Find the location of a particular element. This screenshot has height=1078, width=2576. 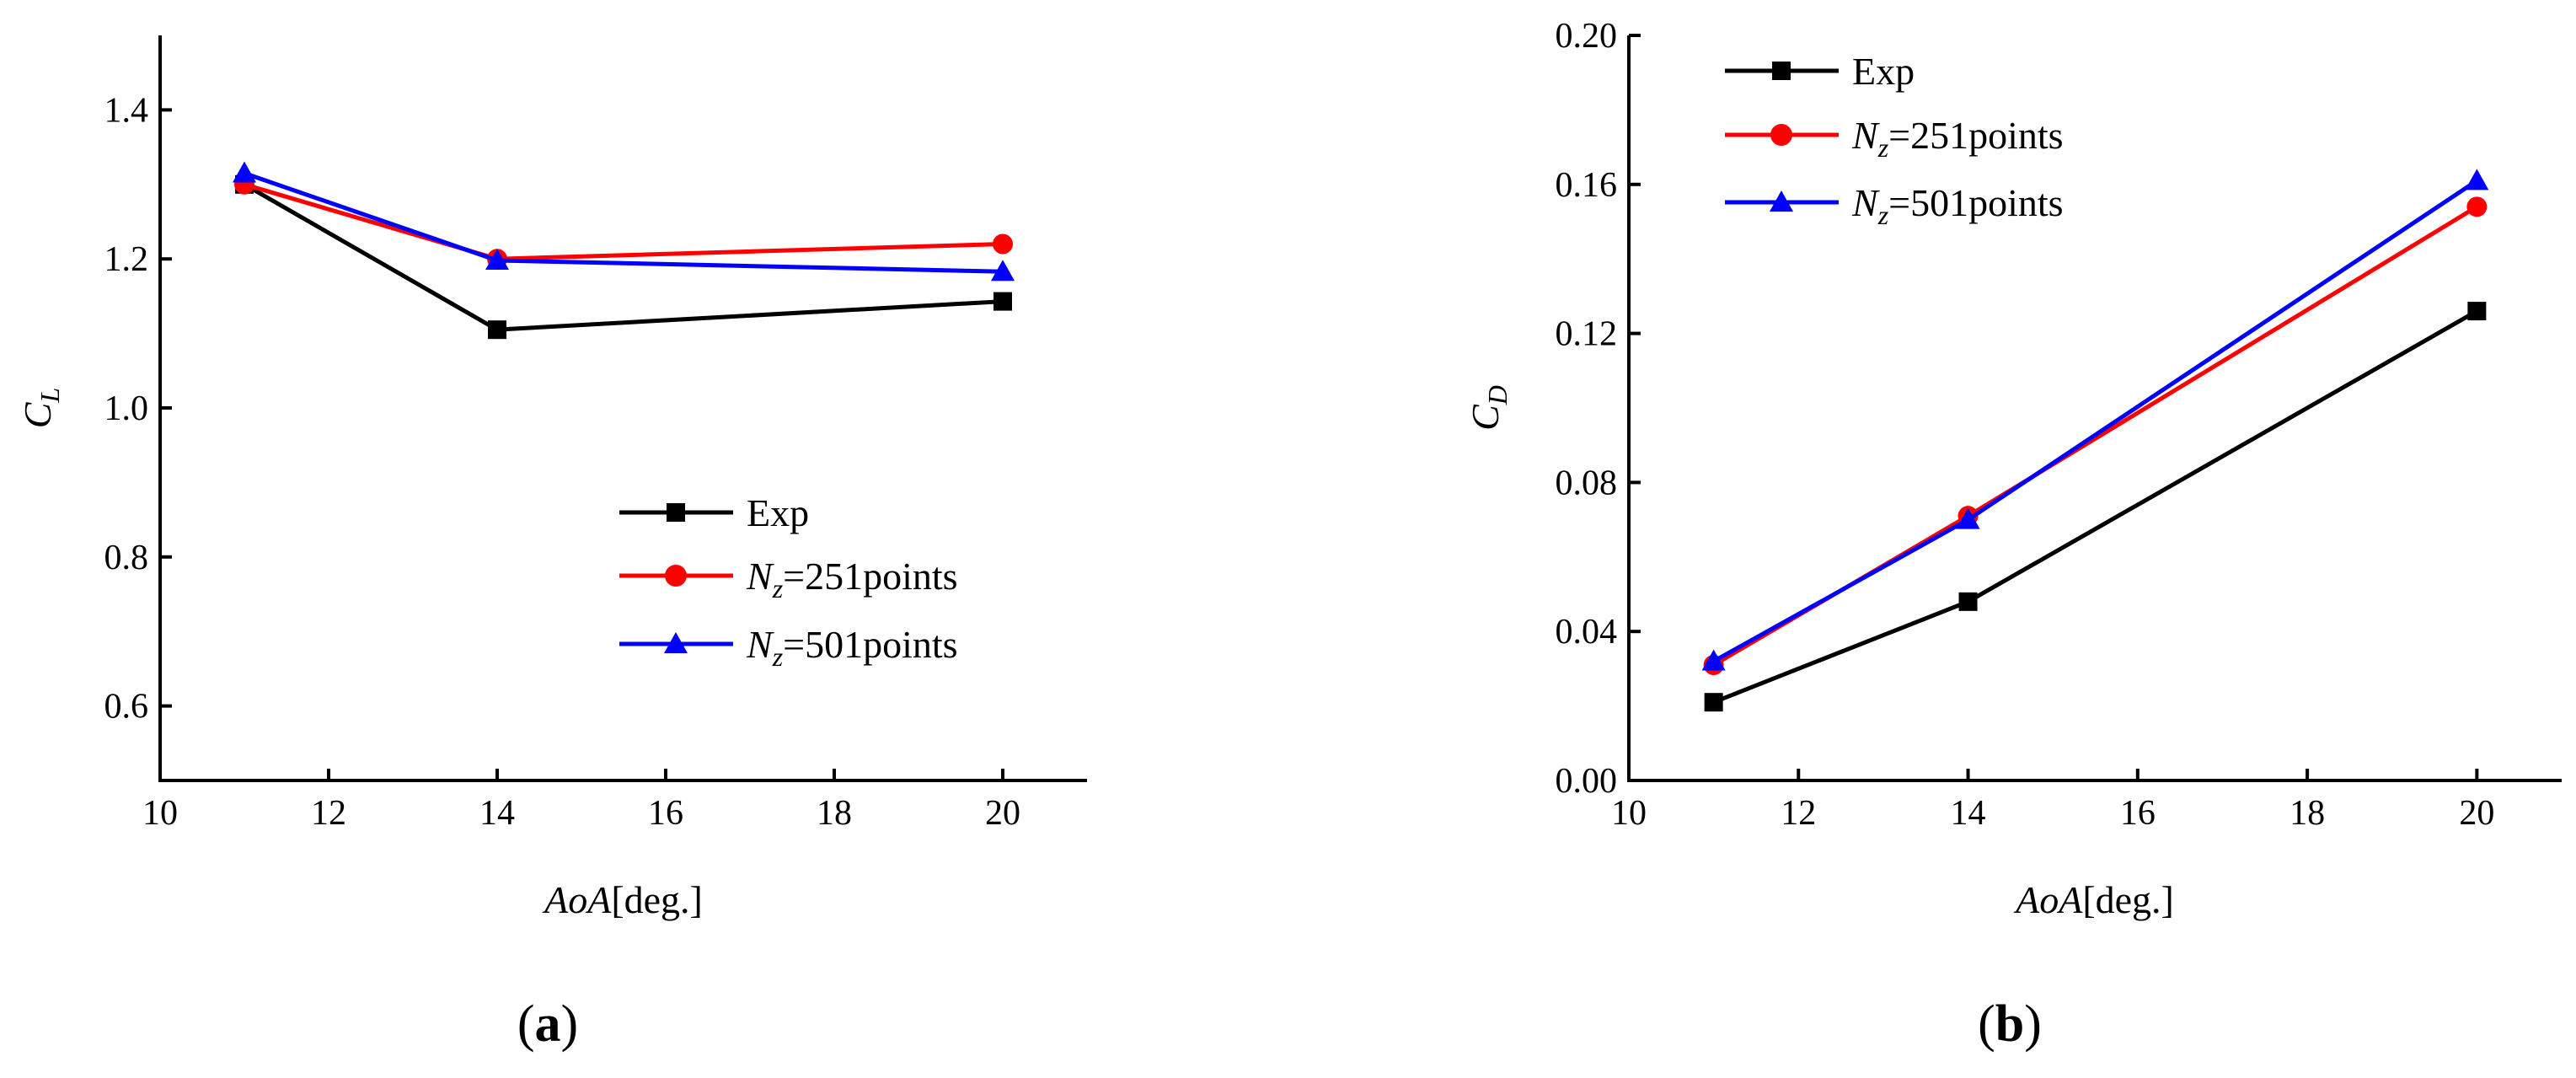

y-tick-label: 0.8 is located at coordinates (127, 558).